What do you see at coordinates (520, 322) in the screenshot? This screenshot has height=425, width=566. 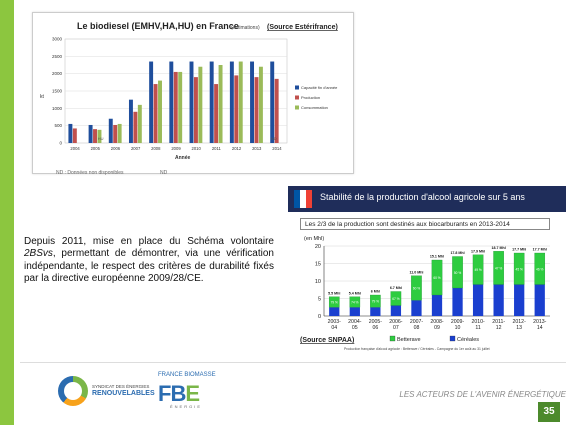 I see `chart2-xtick-label: 2012-` at bounding box center [520, 322].